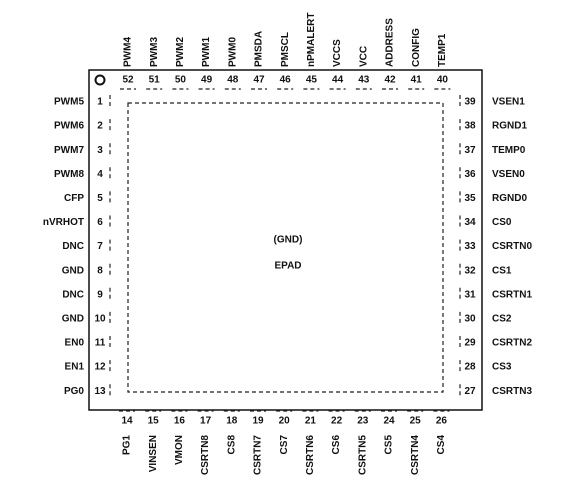  Describe the element at coordinates (100, 246) in the screenshot. I see `pin-number: 7` at that location.